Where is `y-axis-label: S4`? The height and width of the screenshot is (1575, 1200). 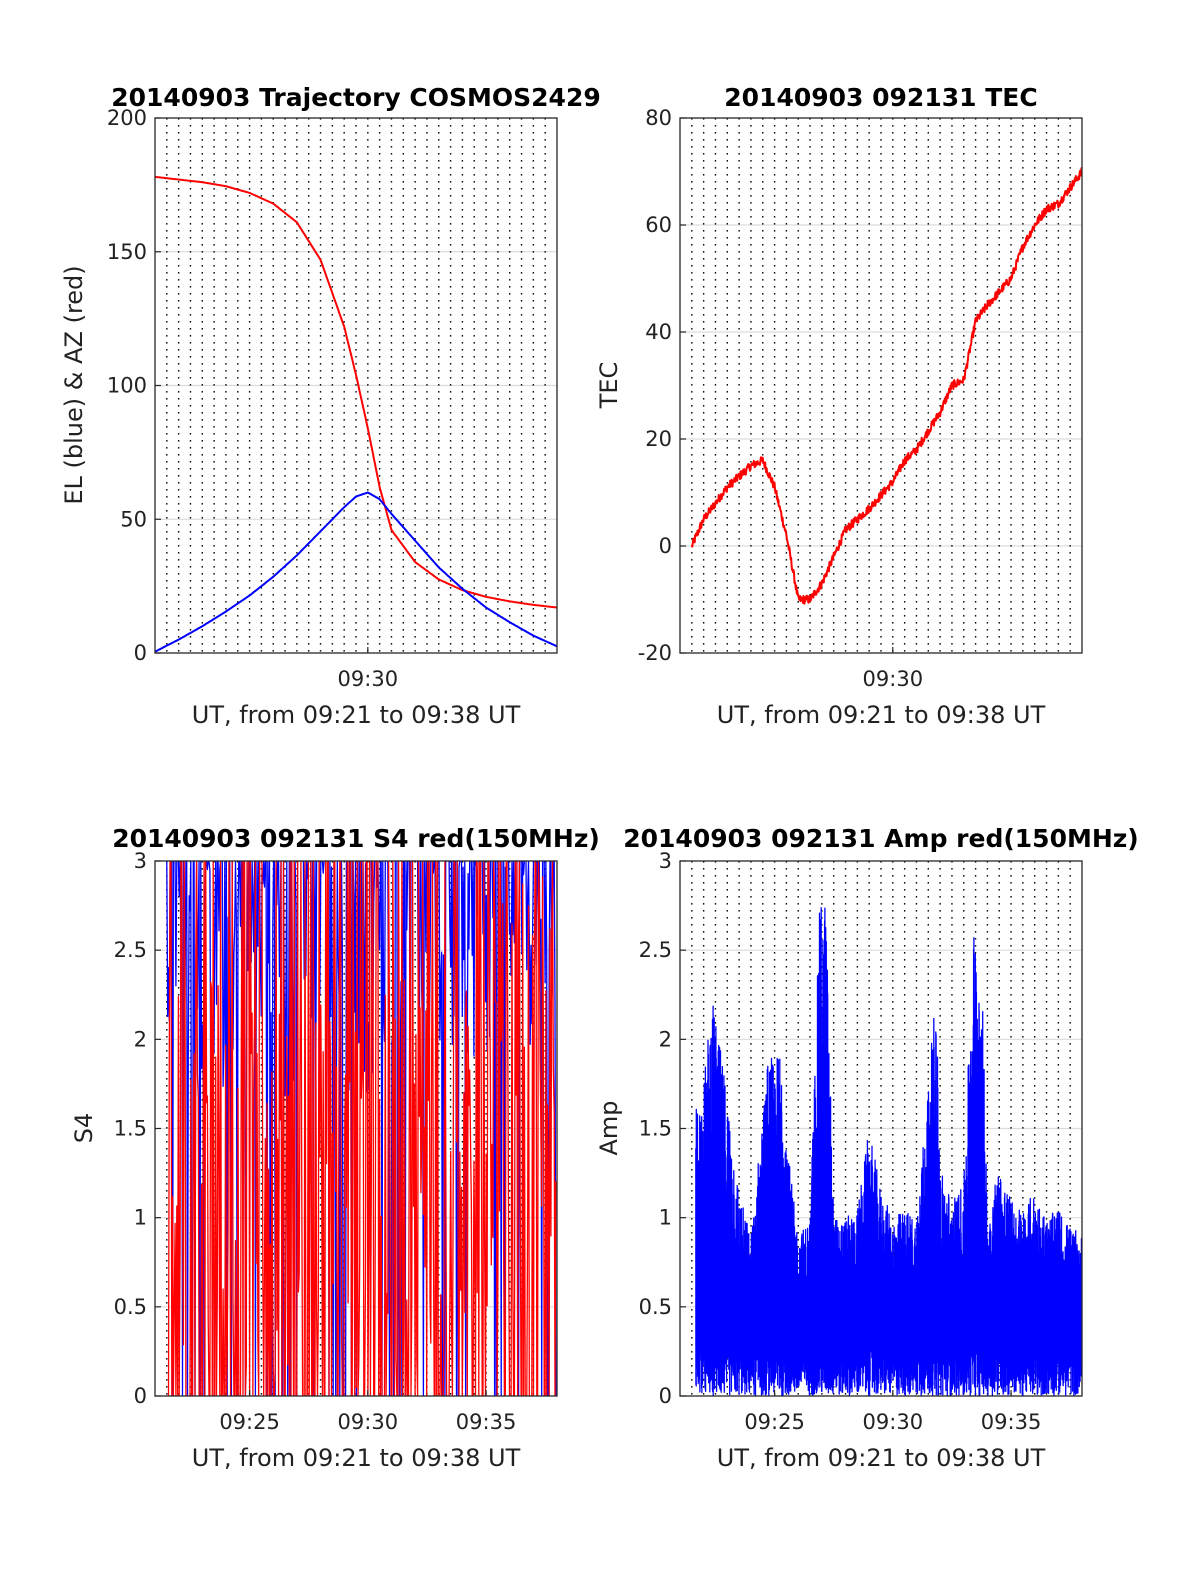
y-axis-label: S4 is located at coordinates (84, 1128).